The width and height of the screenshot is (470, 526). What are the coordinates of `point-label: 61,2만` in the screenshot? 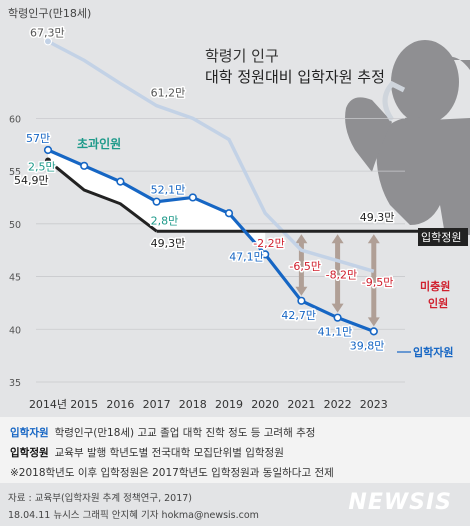 It's located at (168, 93).